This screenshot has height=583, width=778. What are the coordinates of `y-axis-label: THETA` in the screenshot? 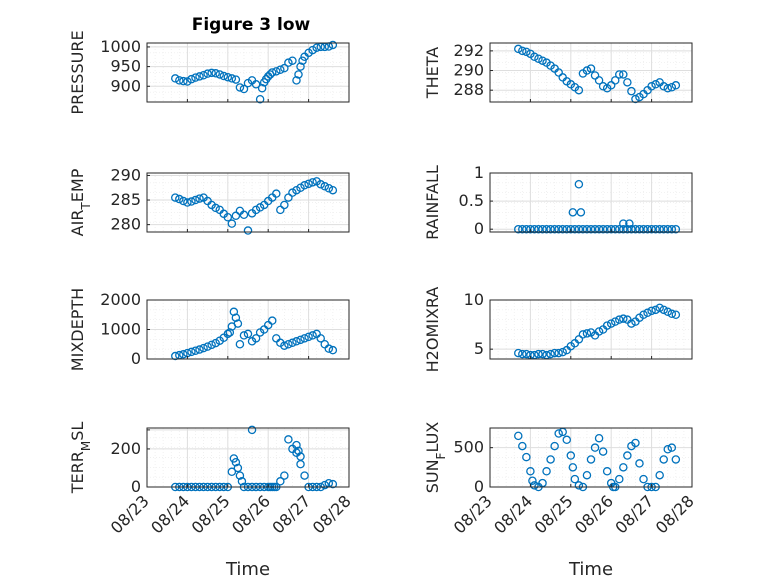 It's located at (432, 73).